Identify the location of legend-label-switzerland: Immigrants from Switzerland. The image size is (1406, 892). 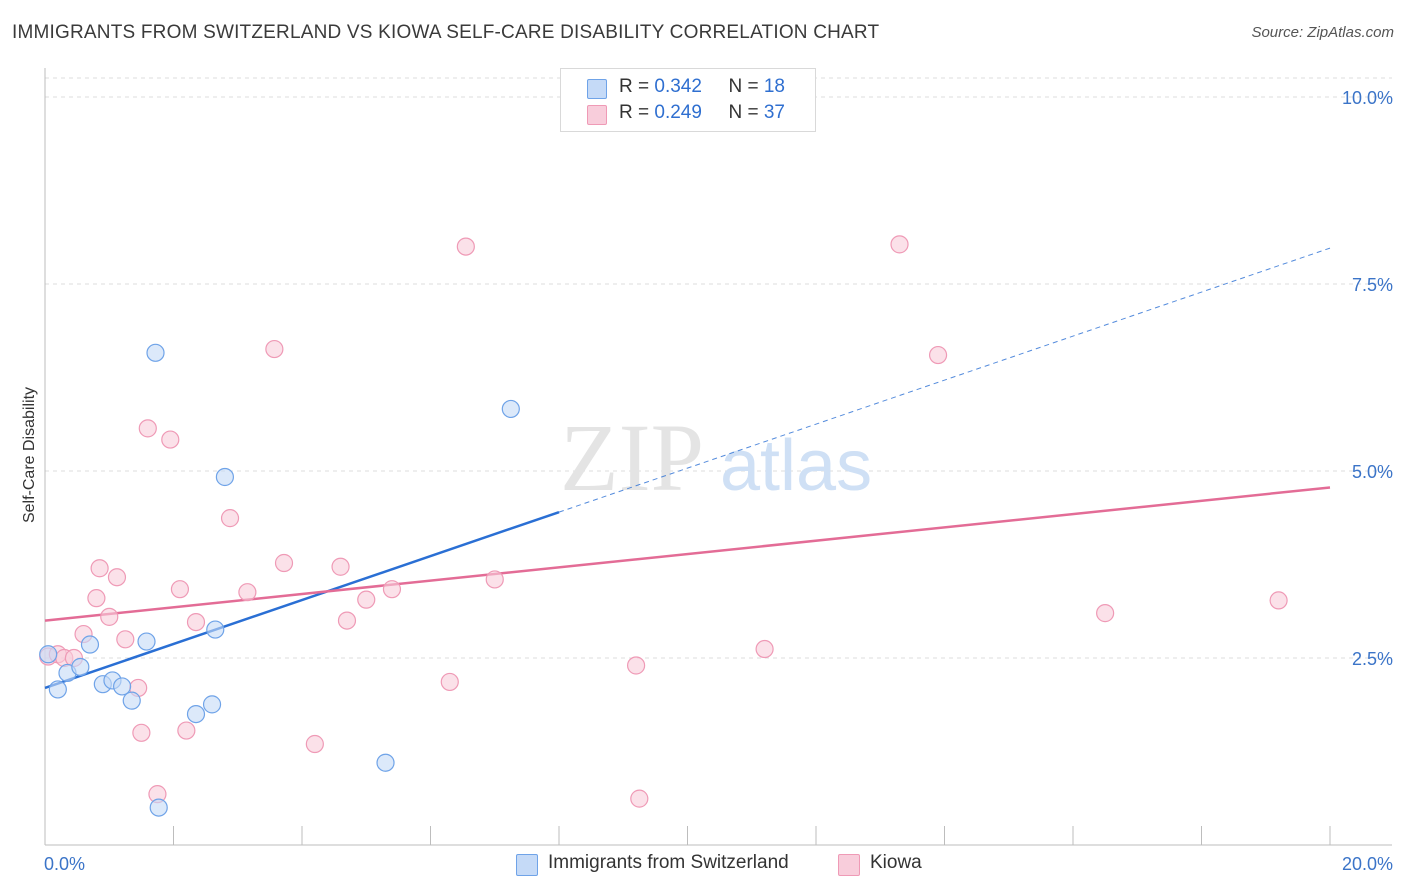
(668, 862).